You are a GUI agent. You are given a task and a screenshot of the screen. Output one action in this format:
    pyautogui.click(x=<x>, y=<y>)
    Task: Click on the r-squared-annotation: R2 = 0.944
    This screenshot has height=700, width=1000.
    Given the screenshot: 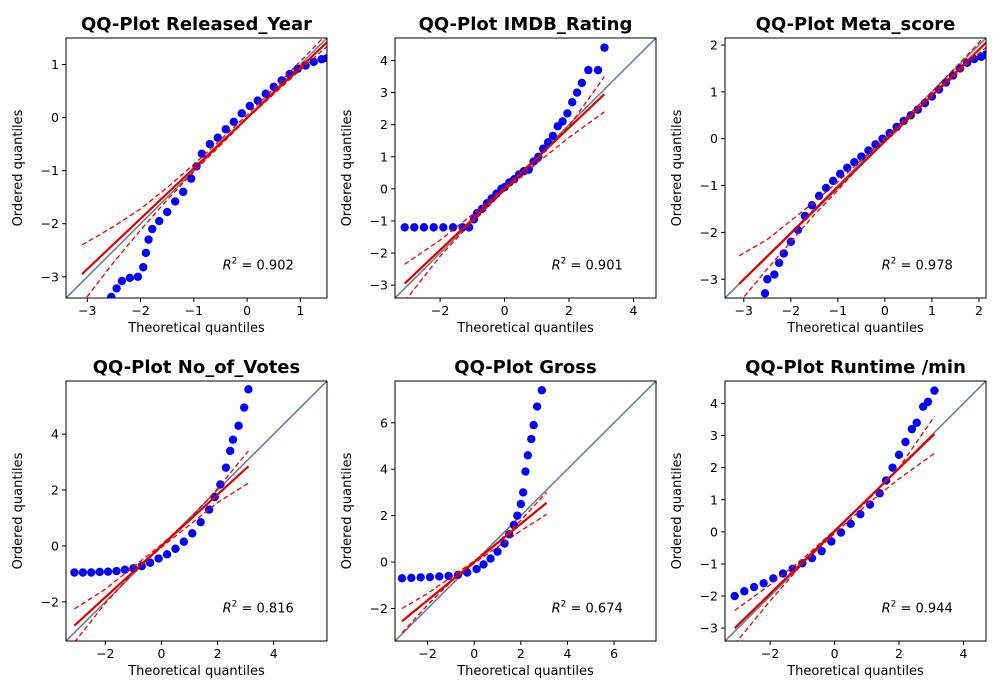 What is the action you would take?
    pyautogui.click(x=917, y=607)
    